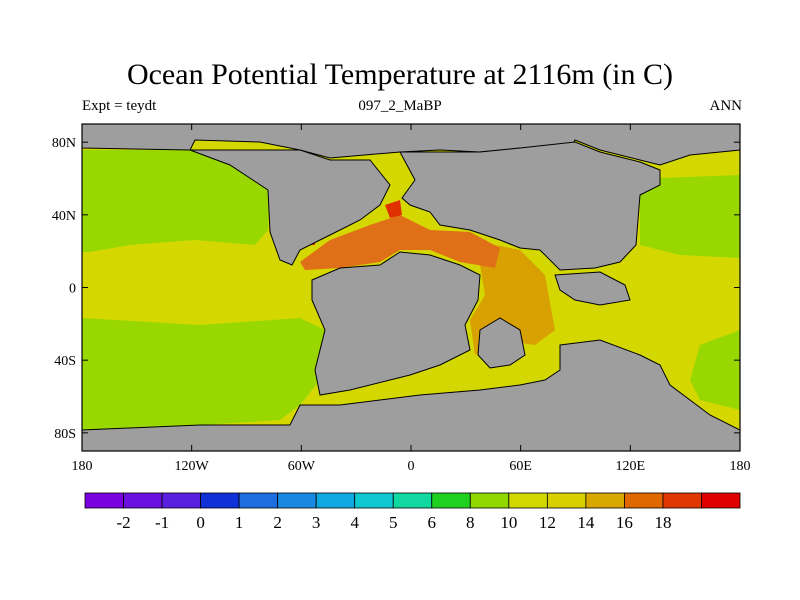 This screenshot has width=800, height=600. What do you see at coordinates (354, 522) in the screenshot?
I see `colorbar-label: 4` at bounding box center [354, 522].